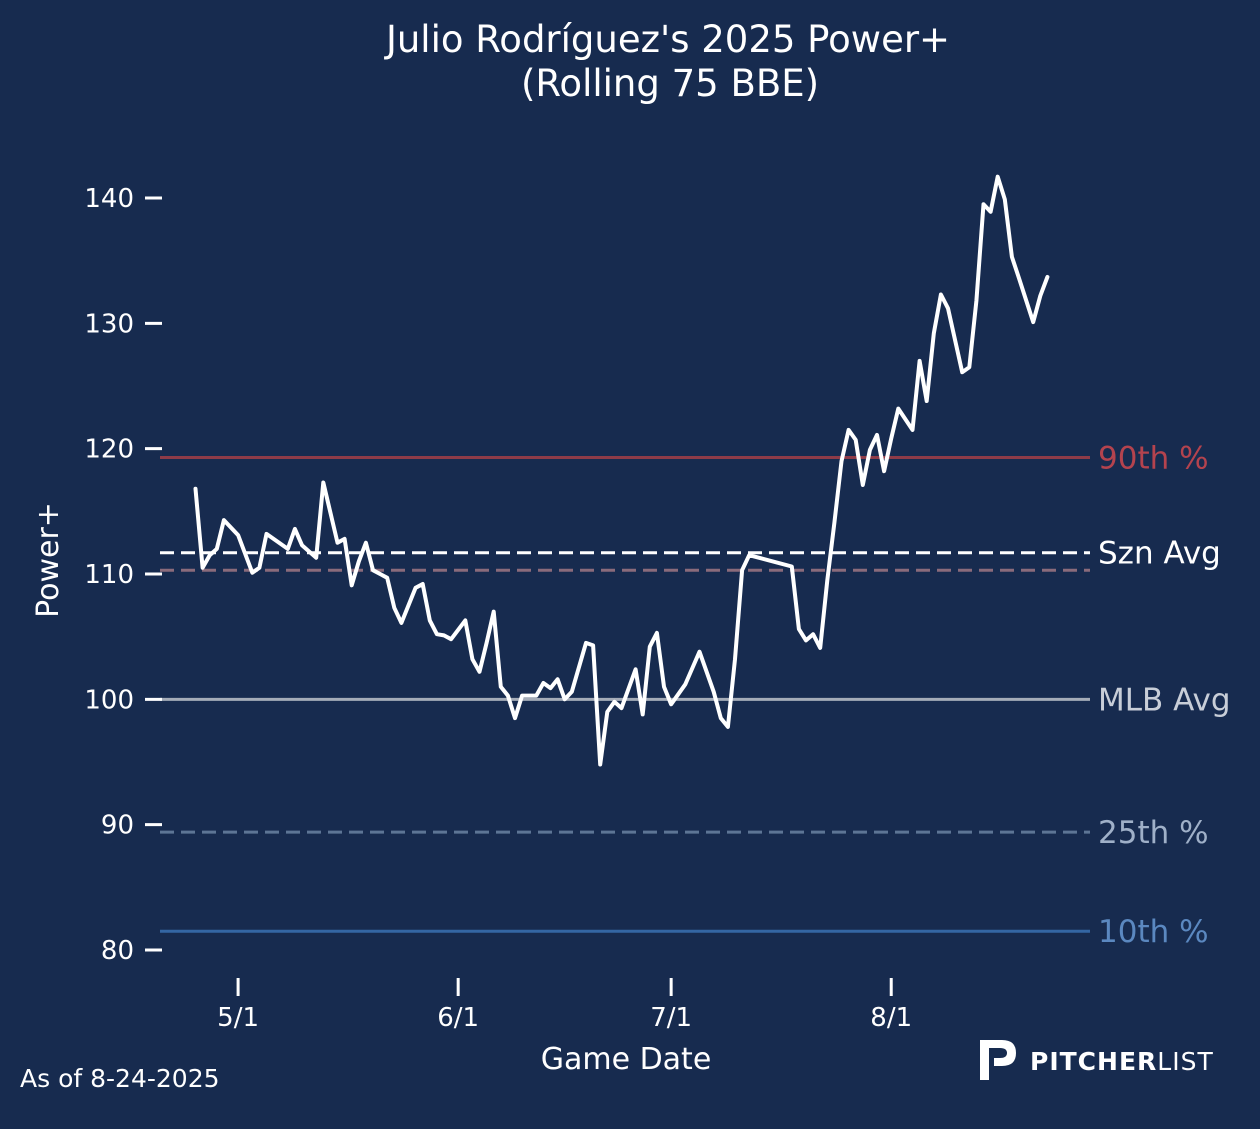 The image size is (1260, 1129). What do you see at coordinates (1153, 932) in the screenshot?
I see `reference-line-label: 10th %` at bounding box center [1153, 932].